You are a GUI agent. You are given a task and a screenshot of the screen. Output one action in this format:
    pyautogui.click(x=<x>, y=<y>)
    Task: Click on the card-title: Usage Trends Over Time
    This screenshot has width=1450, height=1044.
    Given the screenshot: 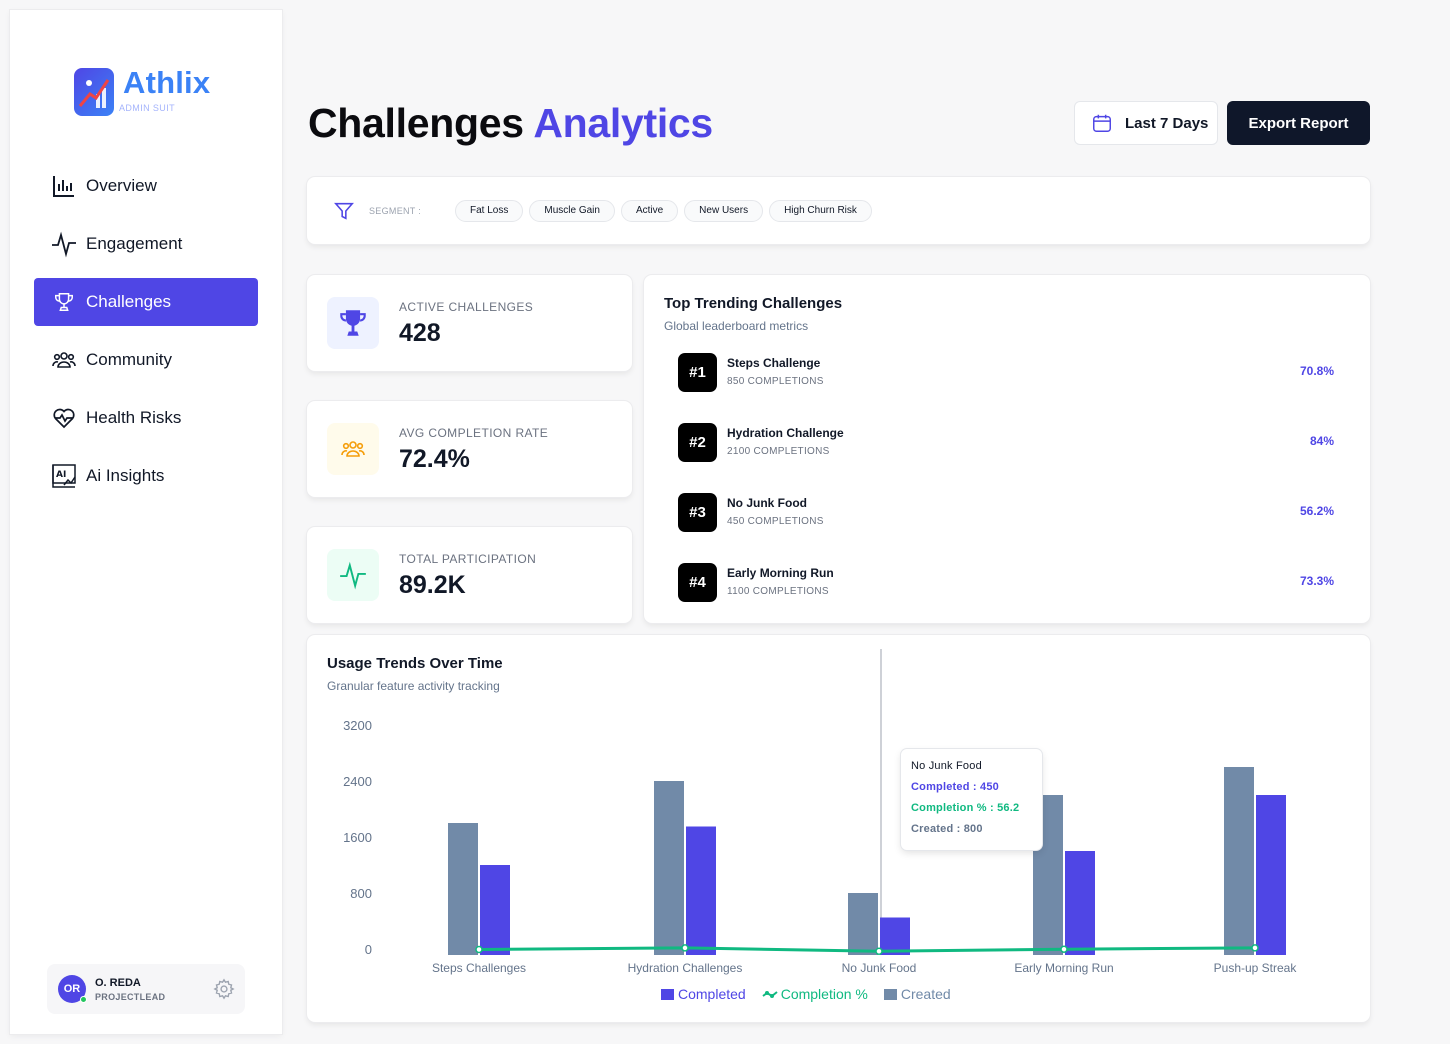 What is the action you would take?
    pyautogui.click(x=415, y=663)
    